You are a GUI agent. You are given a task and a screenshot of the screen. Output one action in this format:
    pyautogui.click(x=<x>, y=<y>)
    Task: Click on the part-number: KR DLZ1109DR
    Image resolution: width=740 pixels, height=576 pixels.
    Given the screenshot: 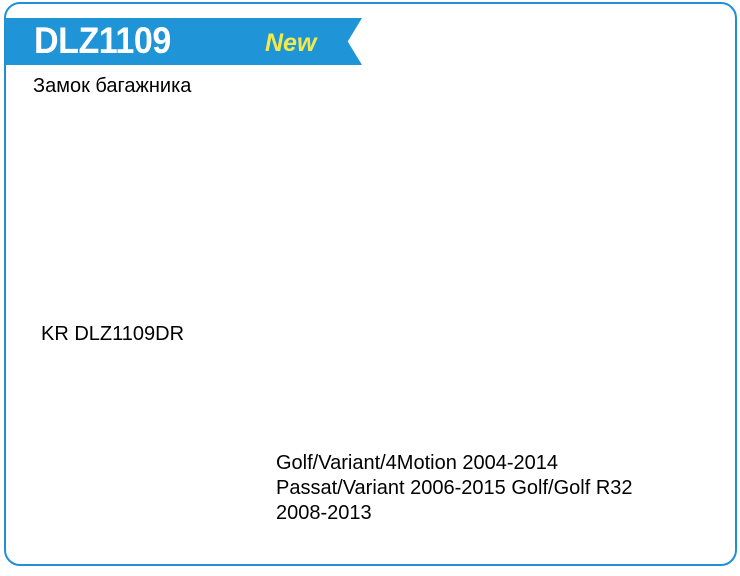 What is the action you would take?
    pyautogui.click(x=113, y=334)
    